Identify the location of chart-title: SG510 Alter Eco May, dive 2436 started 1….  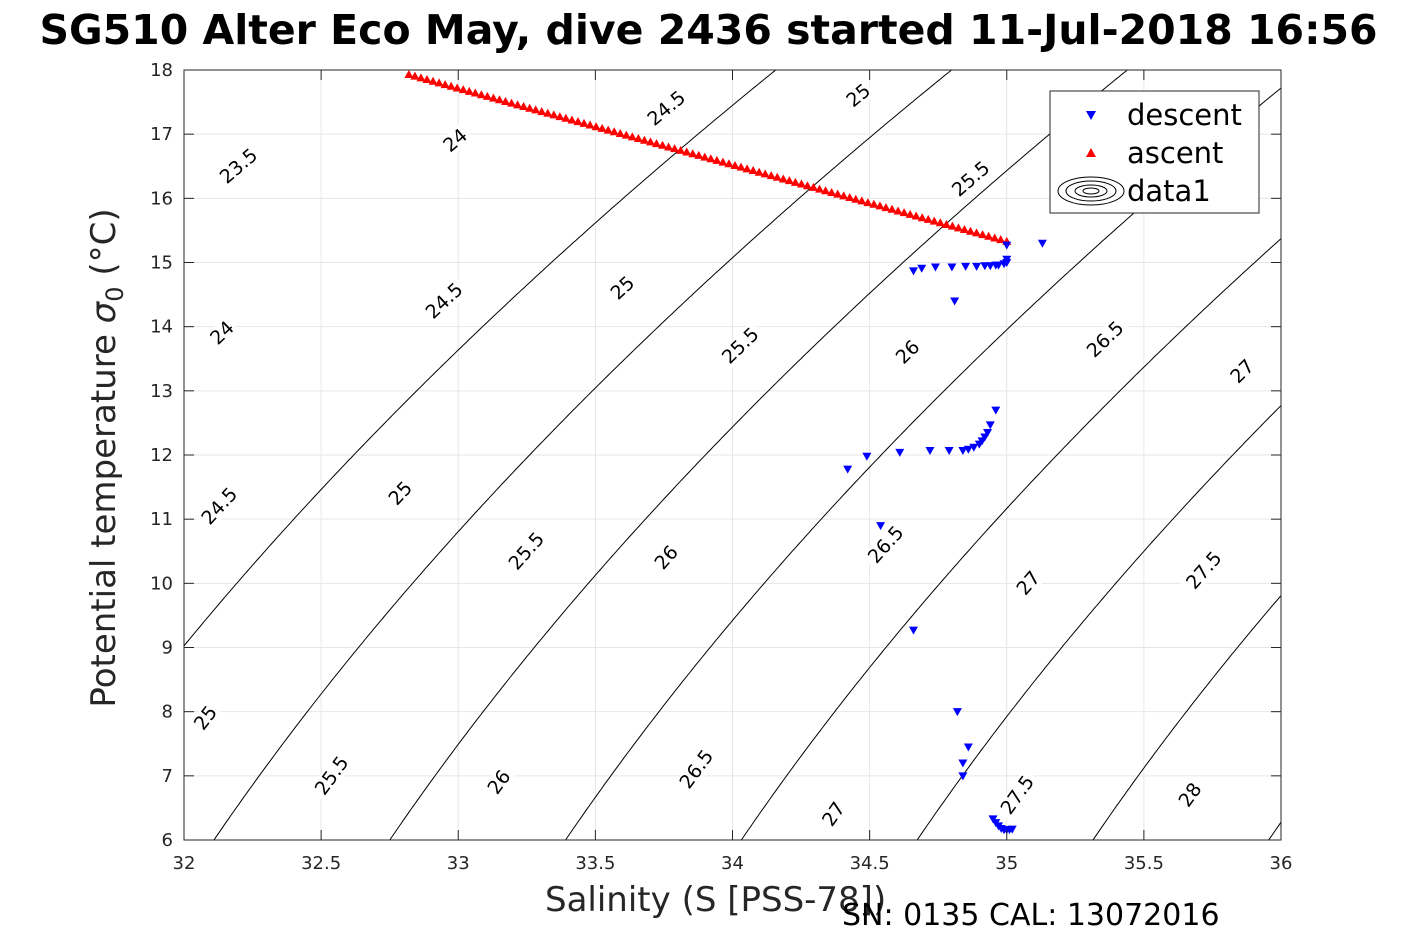
(708, 30).